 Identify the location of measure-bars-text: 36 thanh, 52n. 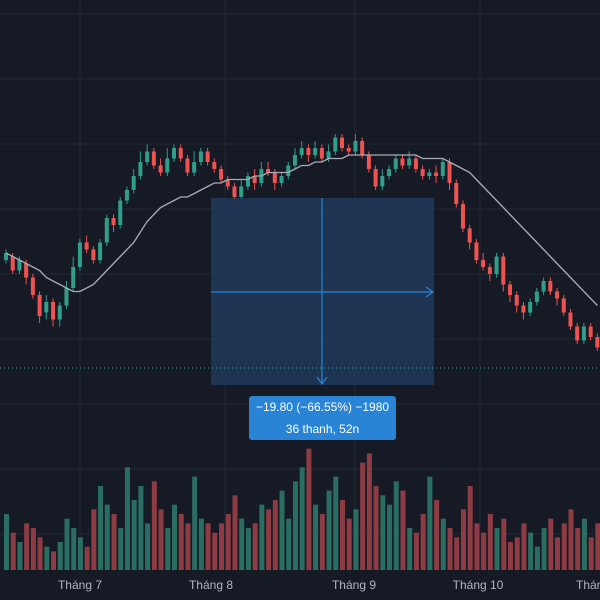
(322, 429).